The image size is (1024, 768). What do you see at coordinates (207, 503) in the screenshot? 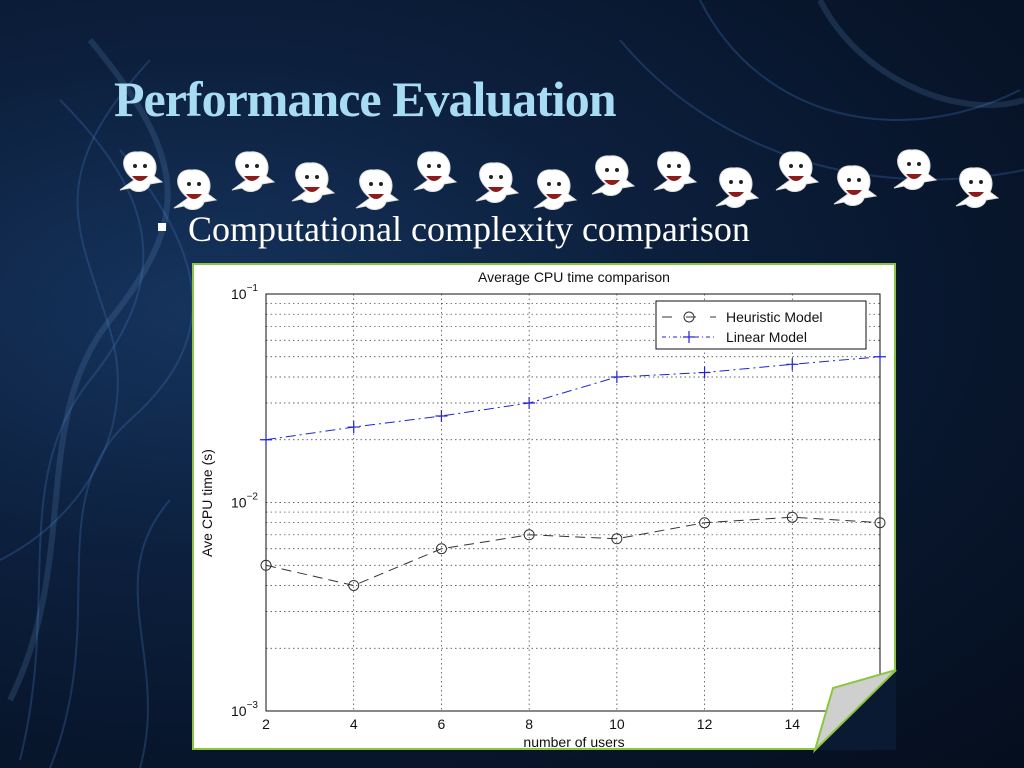
I see `y-axis-label: Ave CPU time (s)` at bounding box center [207, 503].